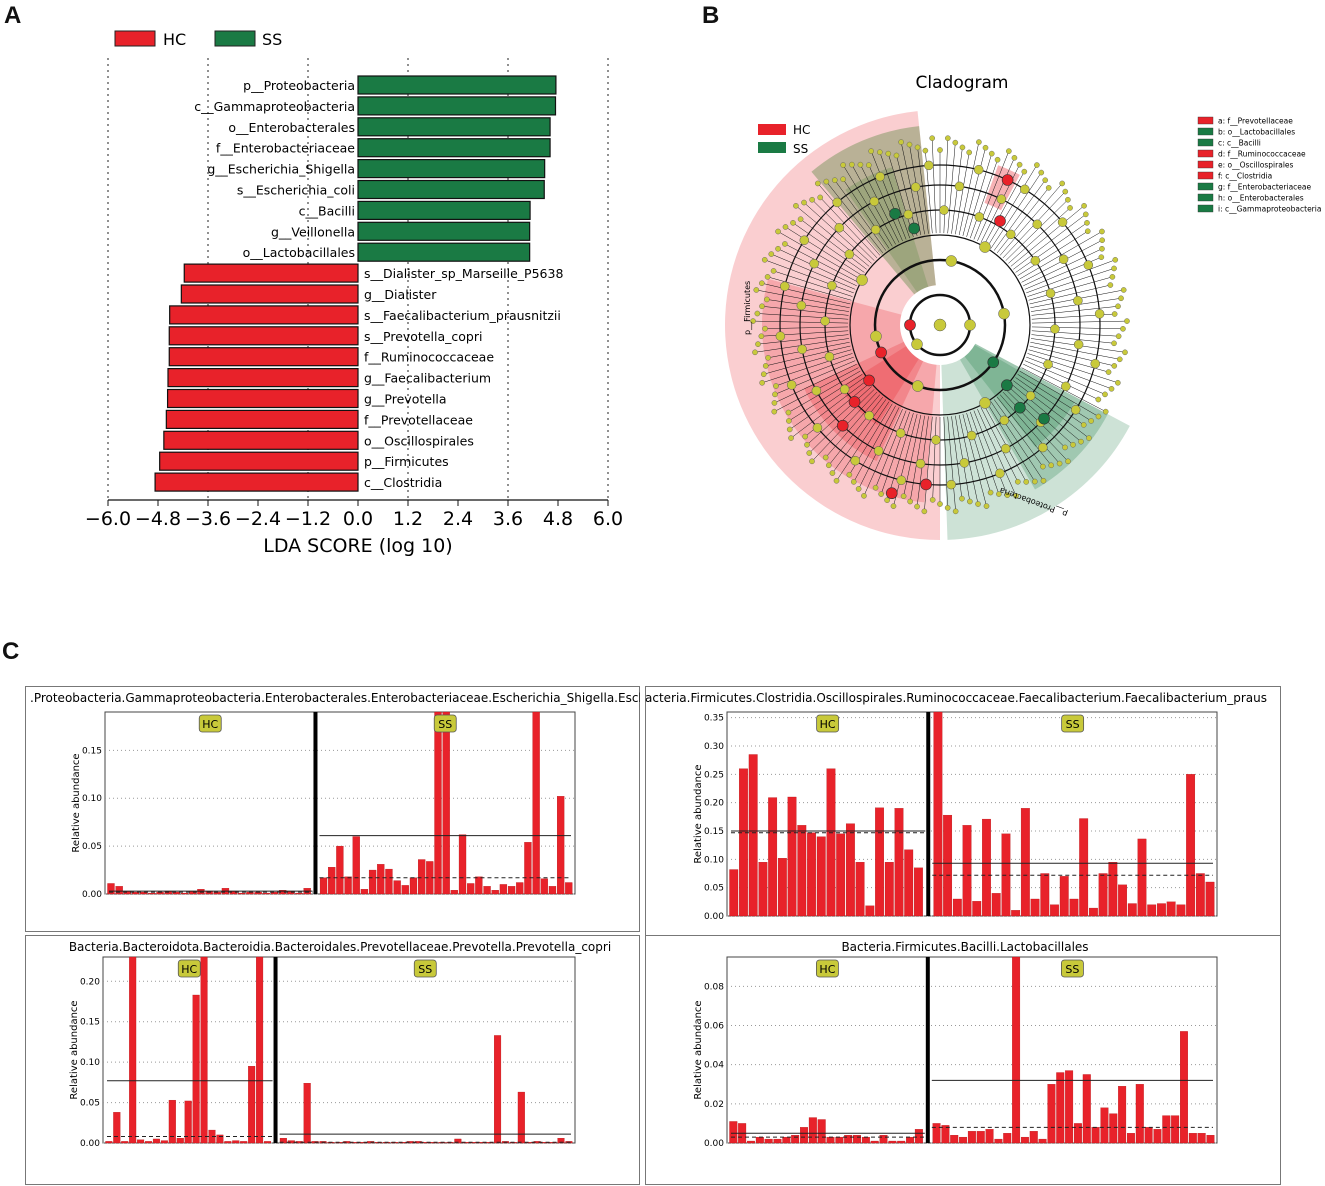 The height and width of the screenshot is (1186, 1325). Describe the element at coordinates (357, 546) in the screenshot. I see `x-axis-title: LDA SCORE (log 10)` at that location.